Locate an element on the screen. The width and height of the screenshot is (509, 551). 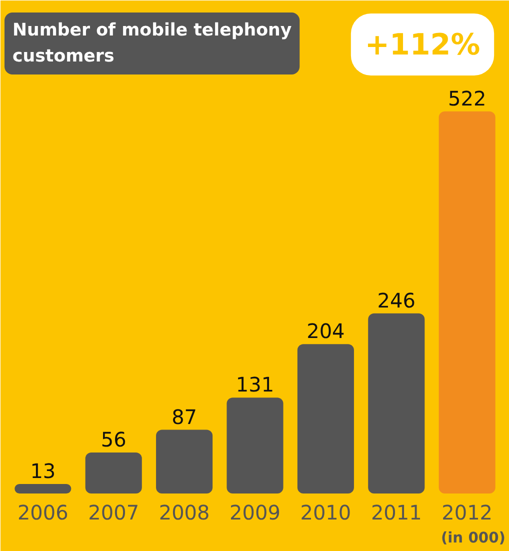
x-tick-label: 2006 is located at coordinates (42, 512).